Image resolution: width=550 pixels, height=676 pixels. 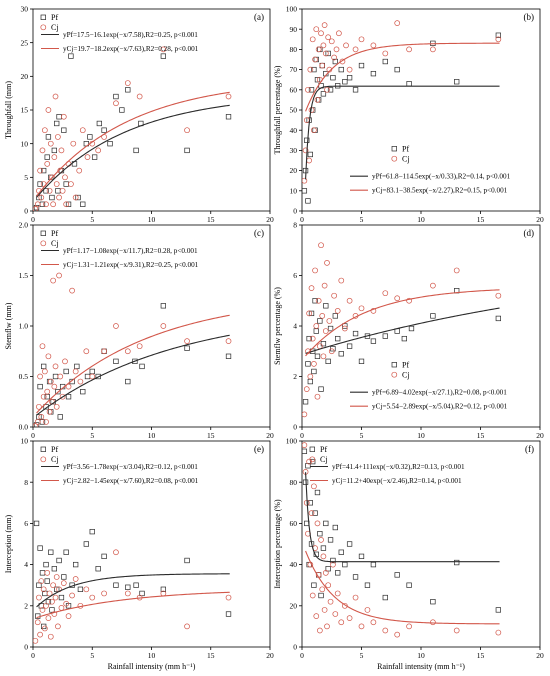 What do you see at coordinates (259, 233) in the screenshot?
I see `panel-label: (c)` at bounding box center [259, 233].